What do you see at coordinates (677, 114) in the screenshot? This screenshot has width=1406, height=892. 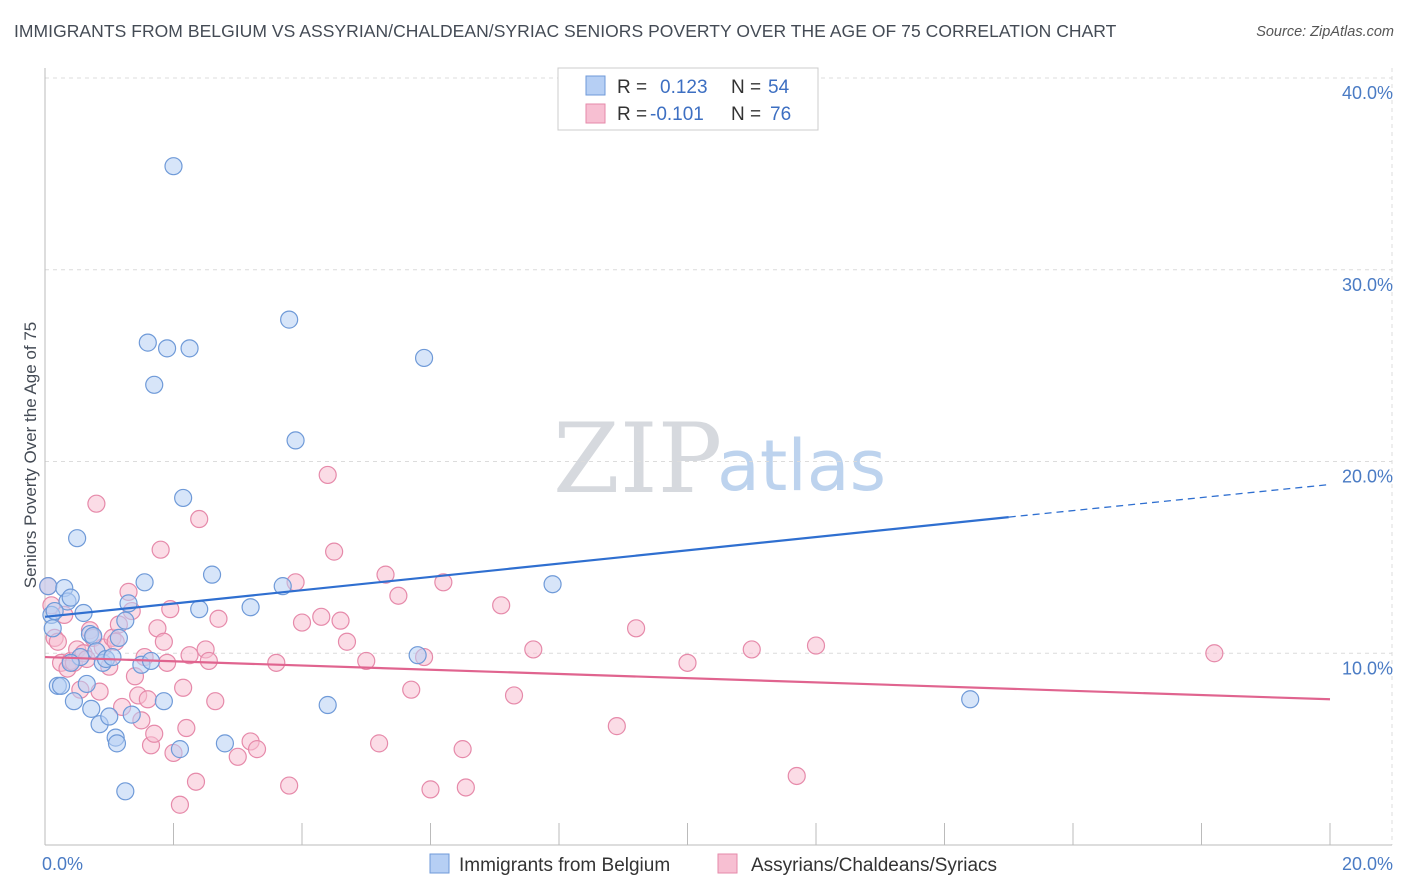 I see `legend-r-value-pink: -0.101` at bounding box center [677, 114].